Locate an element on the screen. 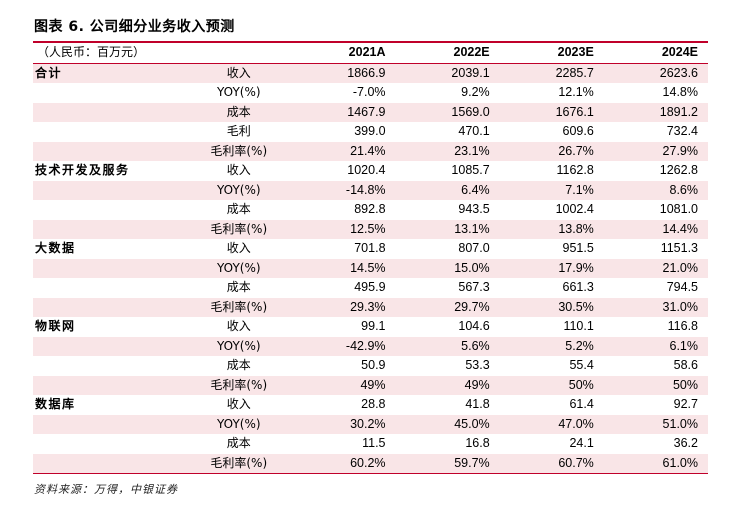 This screenshot has height=513, width=755. value-cell: 732.4 is located at coordinates (682, 131).